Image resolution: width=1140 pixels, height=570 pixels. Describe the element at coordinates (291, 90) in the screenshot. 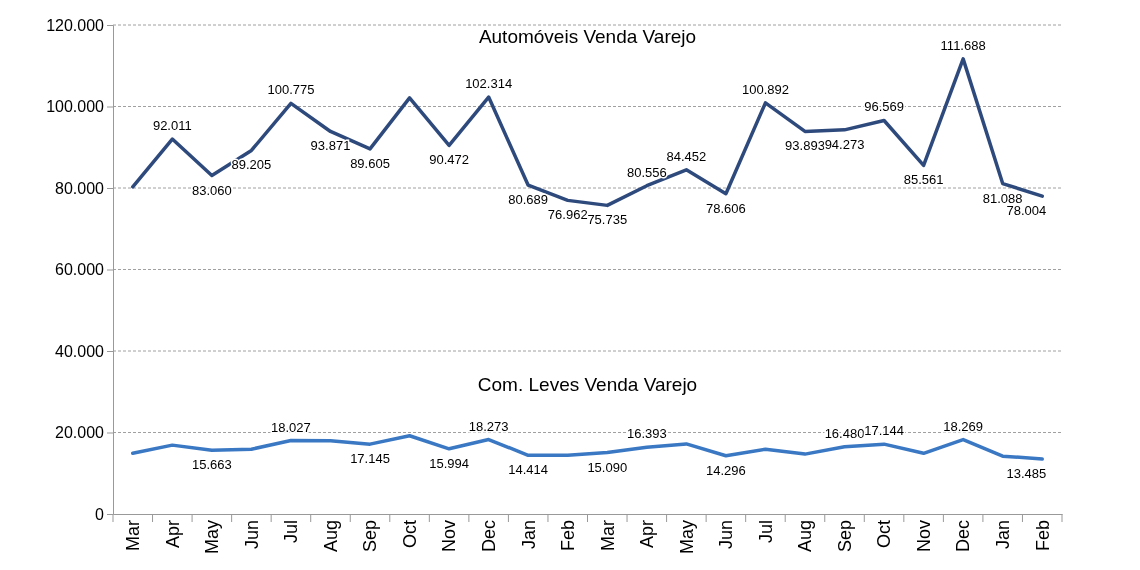

I see `data-label: 100.775` at that location.